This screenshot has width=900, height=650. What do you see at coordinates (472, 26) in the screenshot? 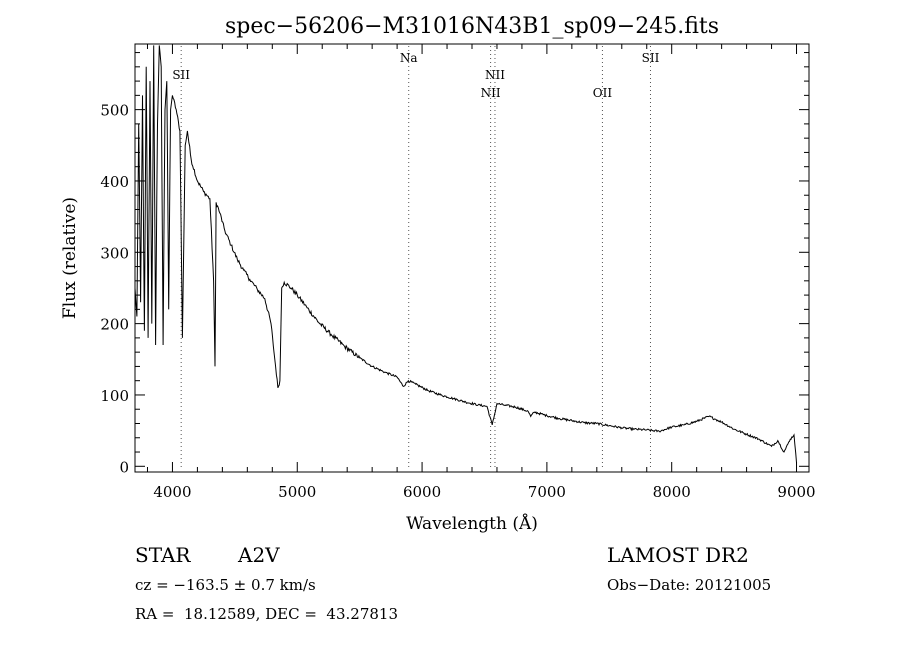
I see `chart-title: spec−56206−M31016N43B1_sp09−245.fits` at bounding box center [472, 26].